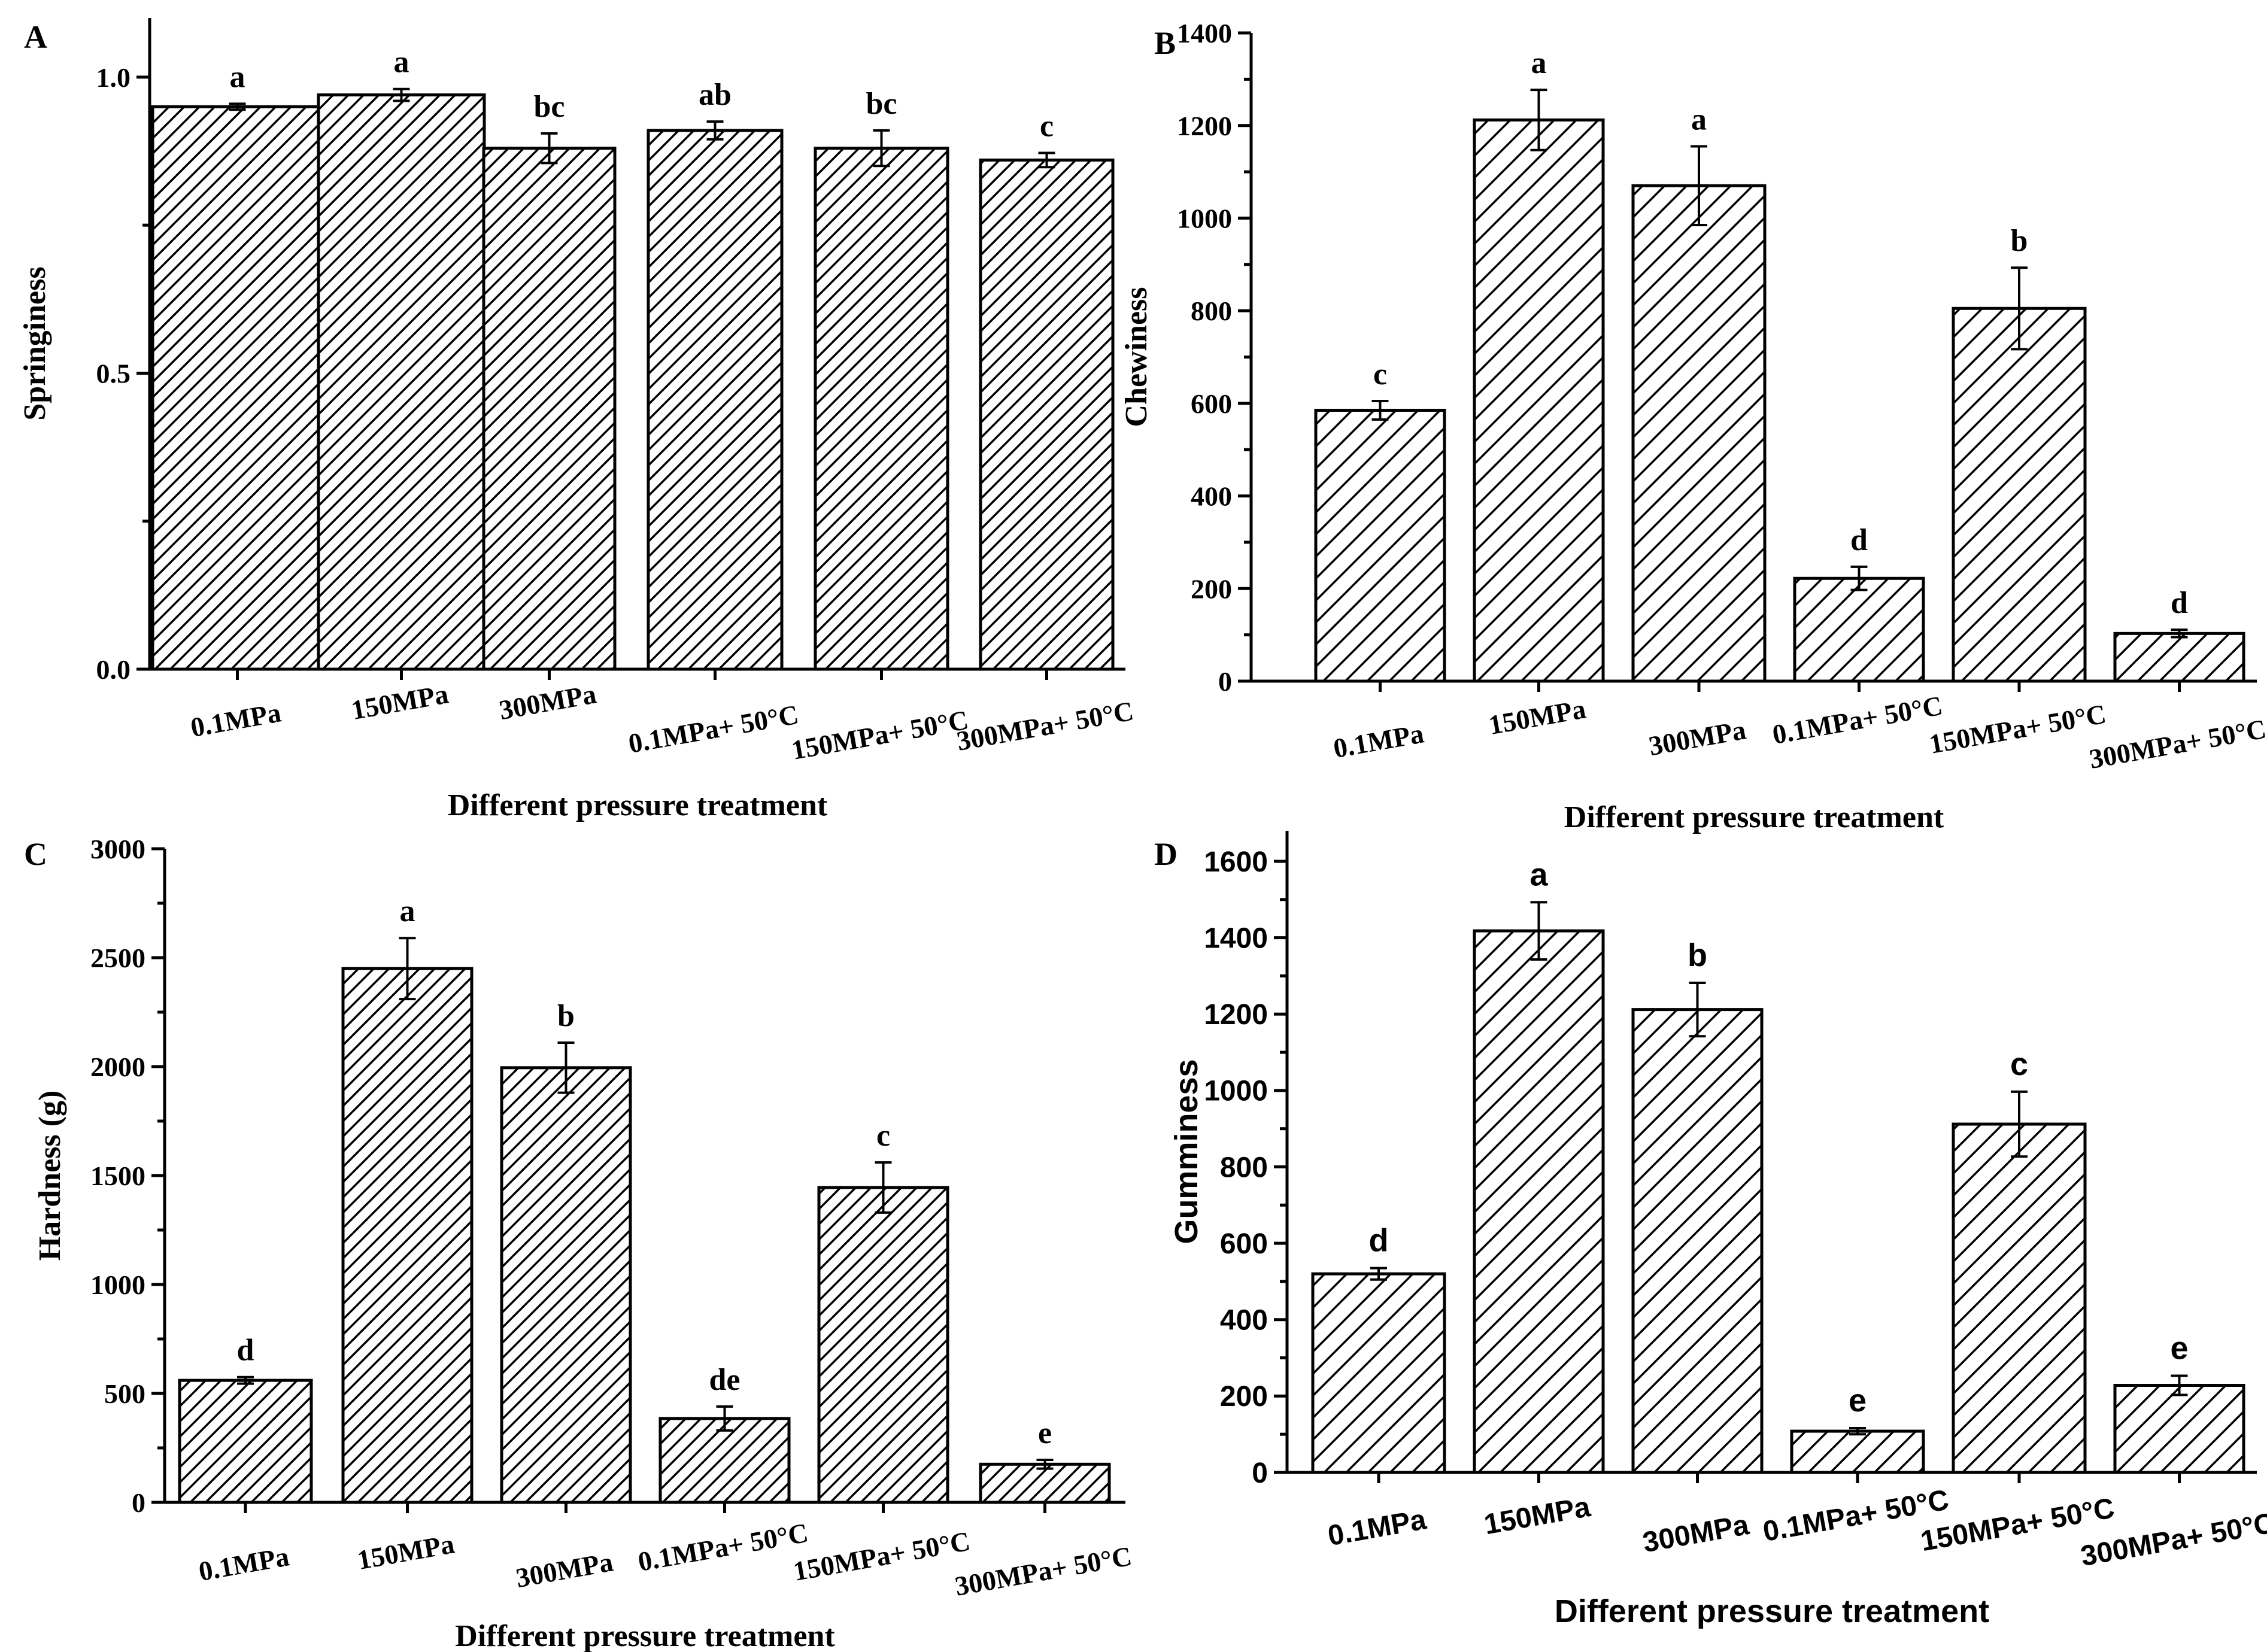  What do you see at coordinates (1204, 126) in the screenshot?
I see `panel-b-y-tick-label: 1200` at bounding box center [1204, 126].